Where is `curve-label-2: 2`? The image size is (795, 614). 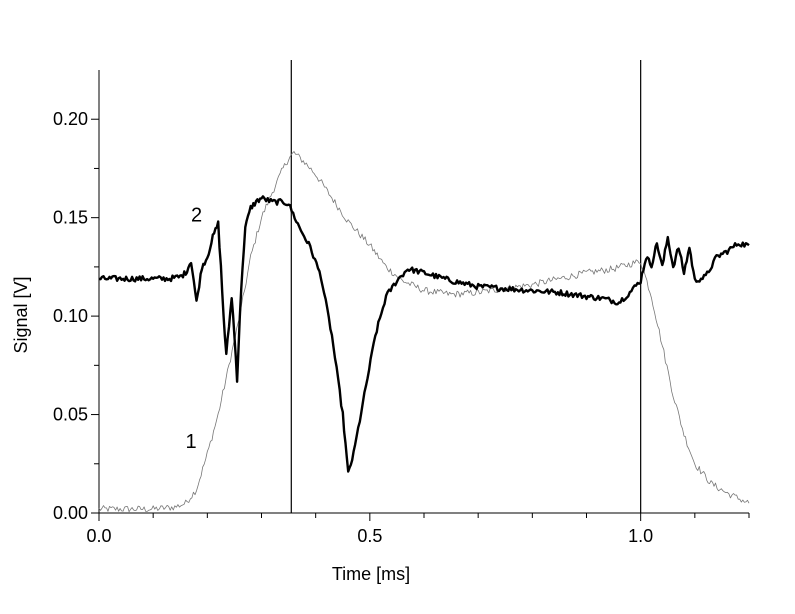
curve-label-2: 2 is located at coordinates (196, 216).